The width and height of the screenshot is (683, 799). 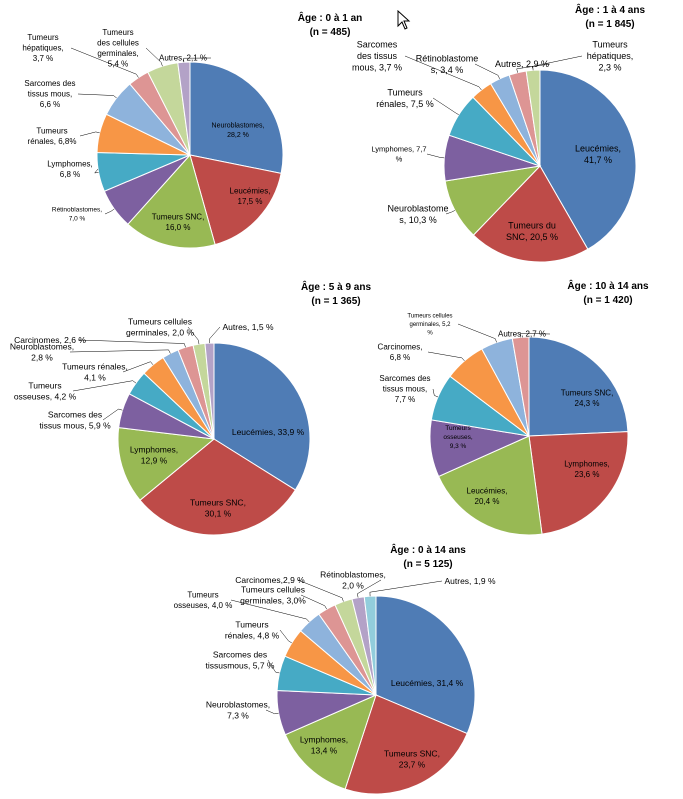 I want to click on slice-label-neuroblastomes: Neuroblastomes, 2,8 %, so click(x=42, y=351).